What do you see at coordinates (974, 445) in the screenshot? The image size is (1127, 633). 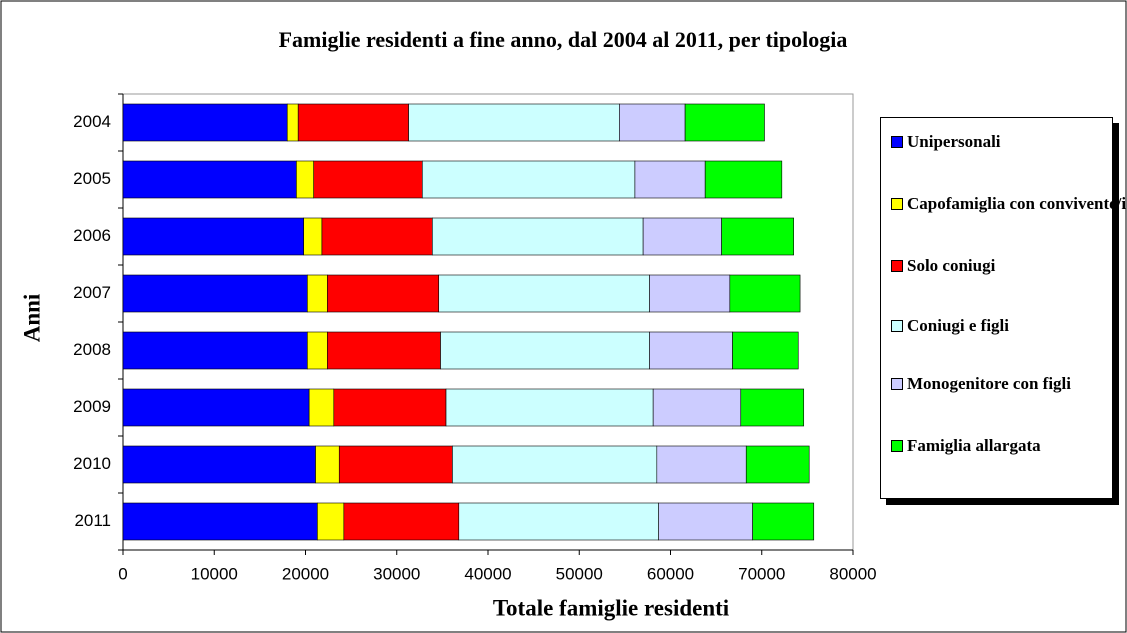 I see `legend-label: Famiglia allargata` at bounding box center [974, 445].